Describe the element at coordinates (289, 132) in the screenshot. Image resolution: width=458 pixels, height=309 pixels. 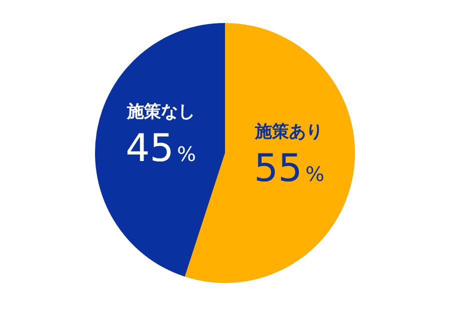
I see `slice-label: 施策あり` at that location.